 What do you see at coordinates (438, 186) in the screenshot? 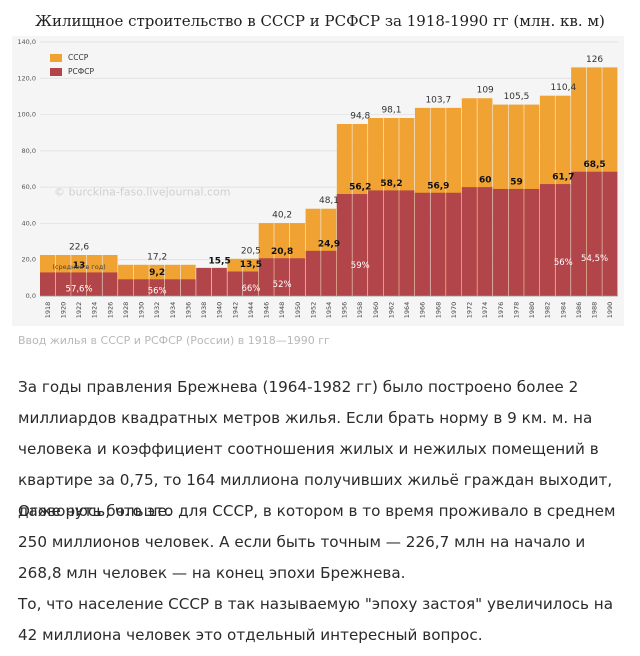
I see `value-label: 56,9` at bounding box center [438, 186].